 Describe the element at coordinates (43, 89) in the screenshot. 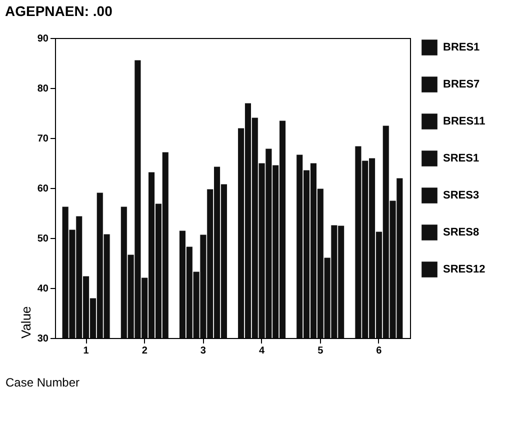

I see `y-tick-label: 80` at that location.